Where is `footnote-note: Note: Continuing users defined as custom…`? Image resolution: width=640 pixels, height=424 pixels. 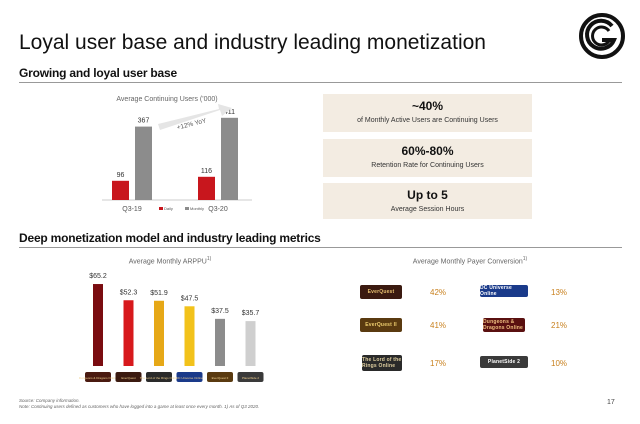
footnote-note: Note: Continuing users defined as custom… is located at coordinates (139, 406).